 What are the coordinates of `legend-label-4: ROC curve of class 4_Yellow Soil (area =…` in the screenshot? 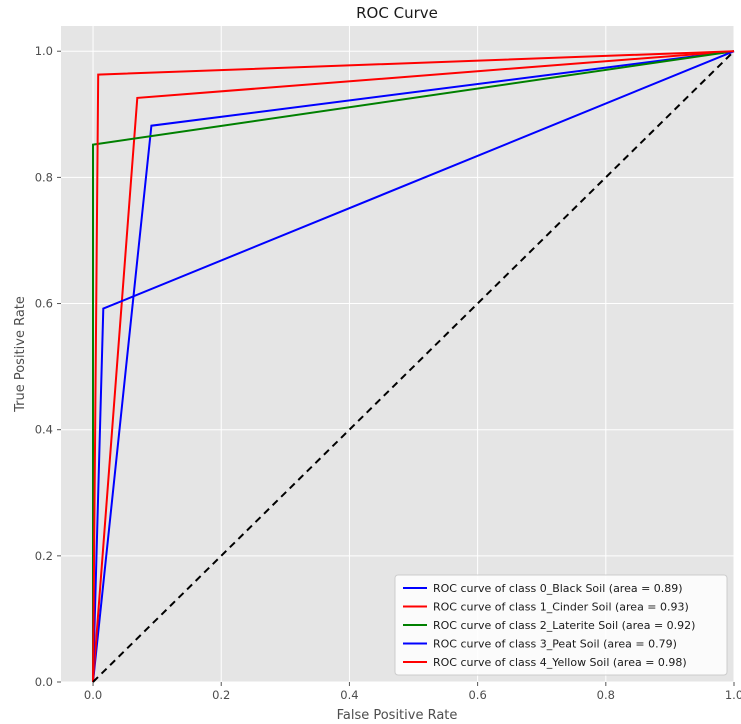 It's located at (560, 662).